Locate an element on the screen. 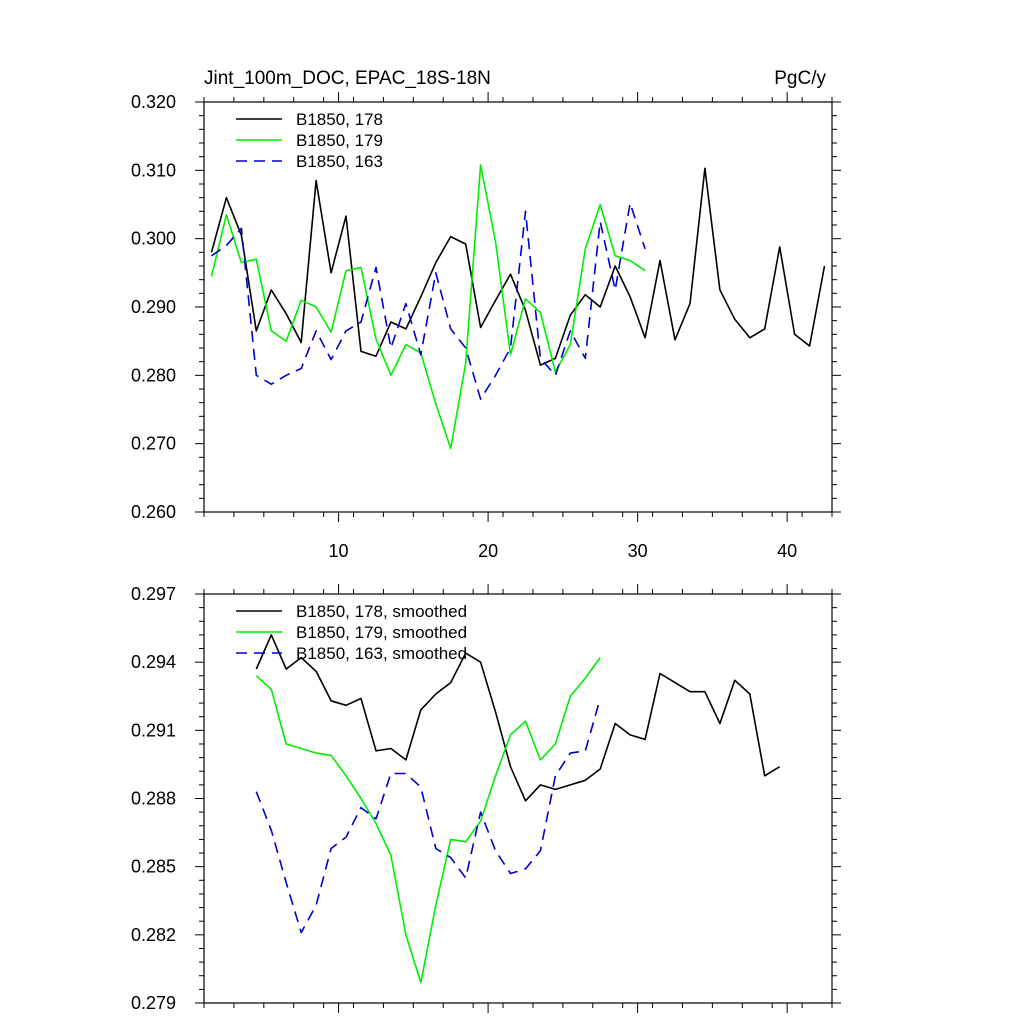 This screenshot has width=1024, height=1024. series-line-b1850-178-smoothed is located at coordinates (518, 718).